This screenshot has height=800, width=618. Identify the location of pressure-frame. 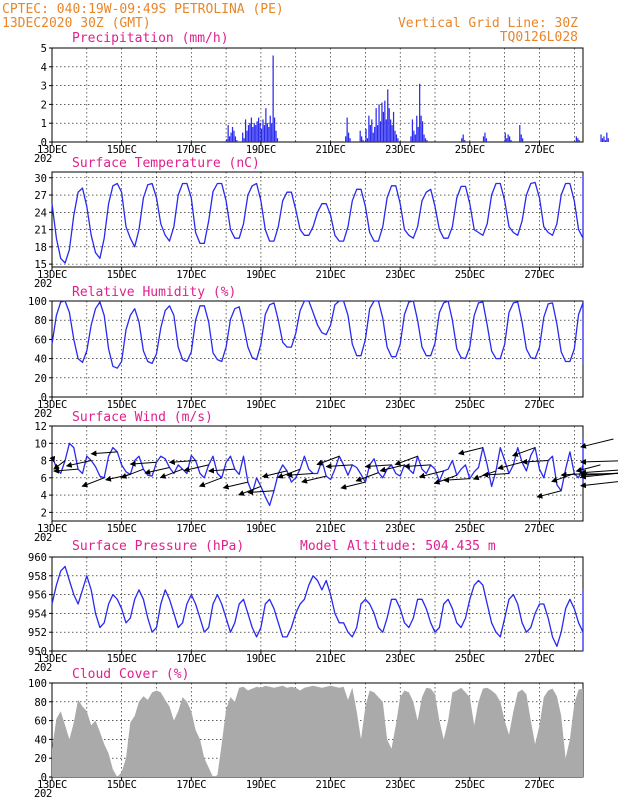
(317, 604).